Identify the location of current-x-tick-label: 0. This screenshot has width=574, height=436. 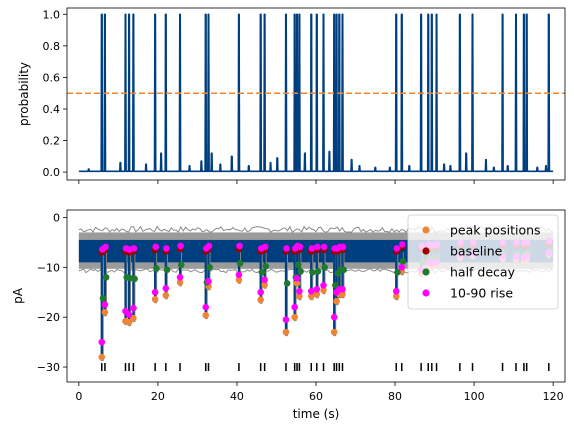
(78, 396).